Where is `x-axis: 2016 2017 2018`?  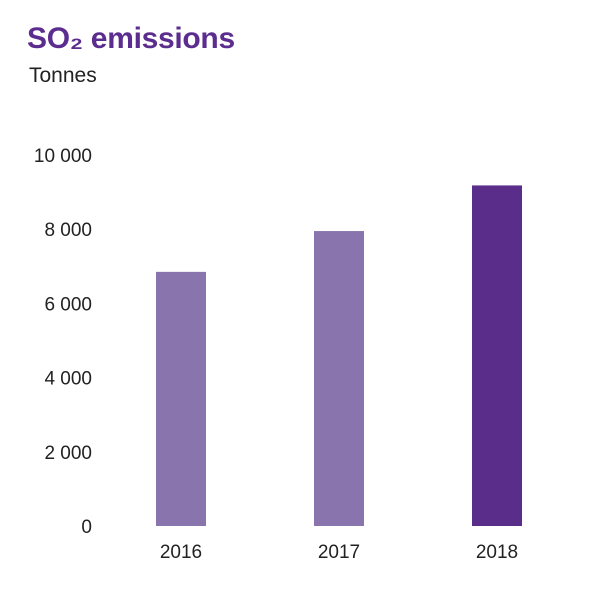 x-axis: 2016 2017 2018 is located at coordinates (339, 552).